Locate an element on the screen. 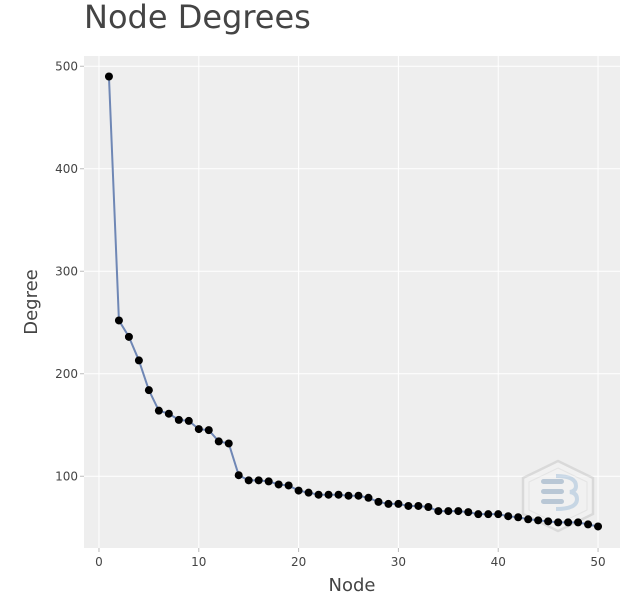 The image size is (628, 596). x-tick-label: 50 is located at coordinates (597, 562).